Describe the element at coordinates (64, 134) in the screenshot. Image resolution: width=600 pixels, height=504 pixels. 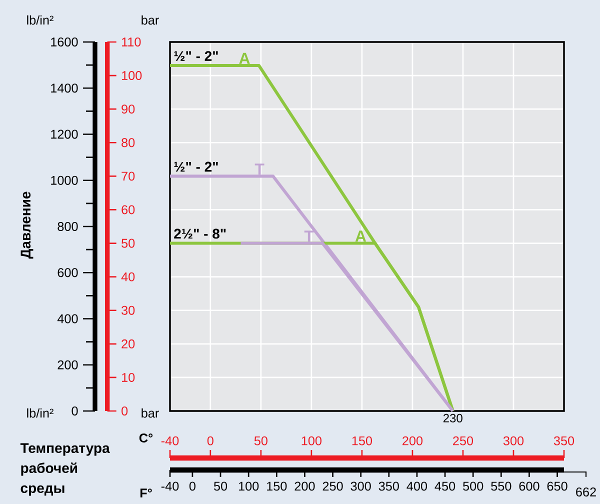
I see `y2-tick-label: 1200` at that location.